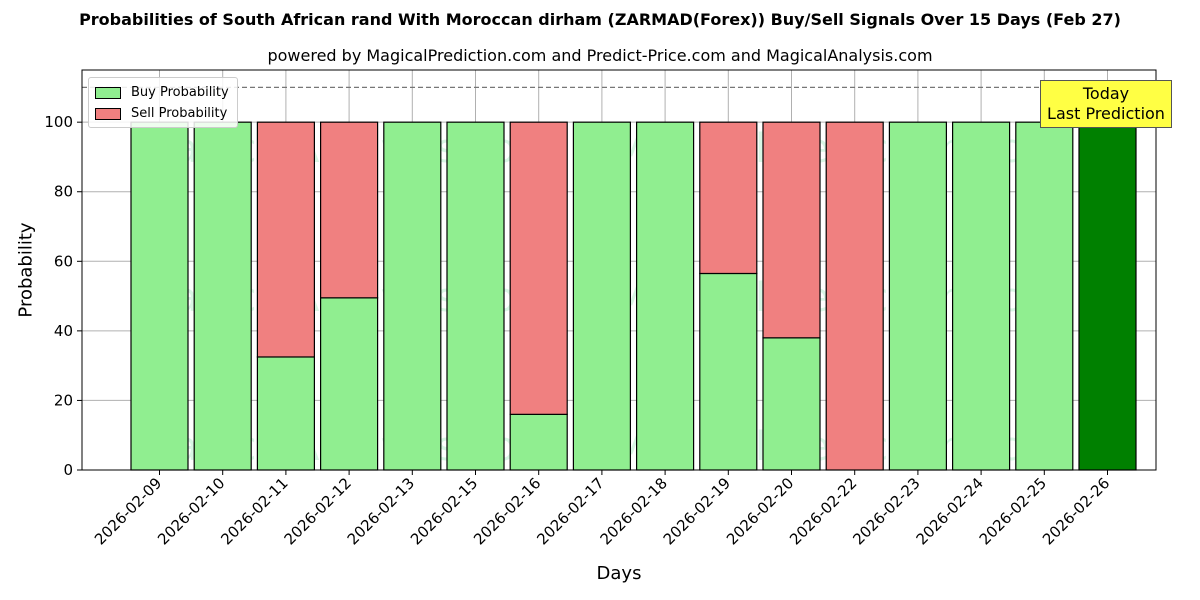  What do you see at coordinates (570, 511) in the screenshot?
I see `x-tick-label: 2026-02-17` at bounding box center [570, 511].